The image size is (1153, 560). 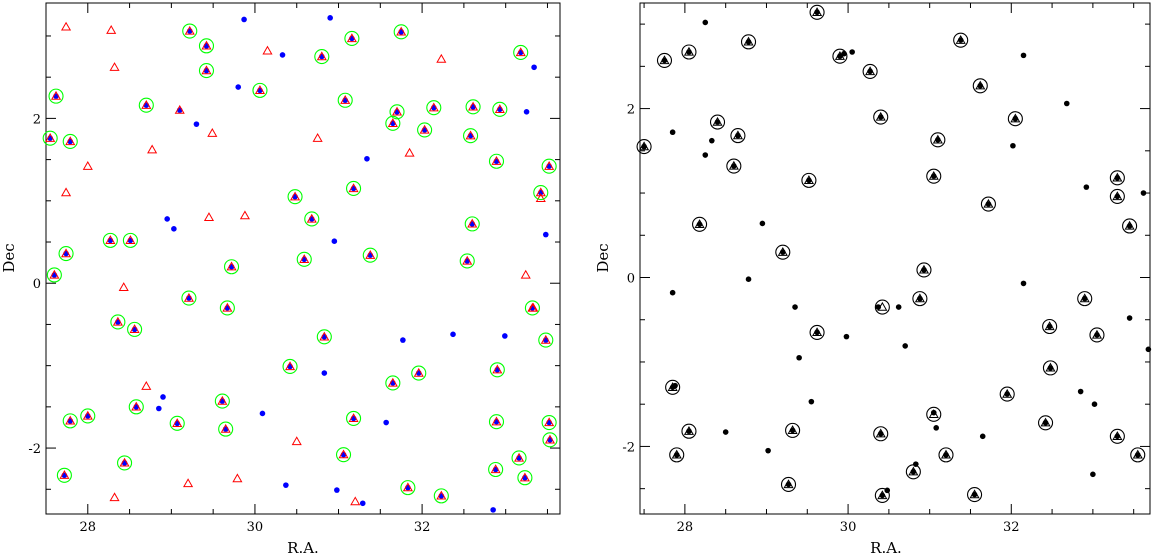 I want to click on right-y-tick-label: 0, so click(x=631, y=279).